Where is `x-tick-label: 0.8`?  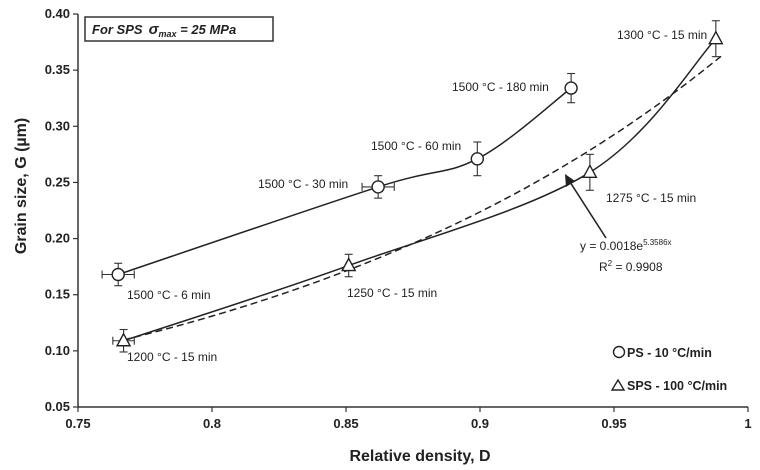 x-tick-label: 0.8 is located at coordinates (212, 423).